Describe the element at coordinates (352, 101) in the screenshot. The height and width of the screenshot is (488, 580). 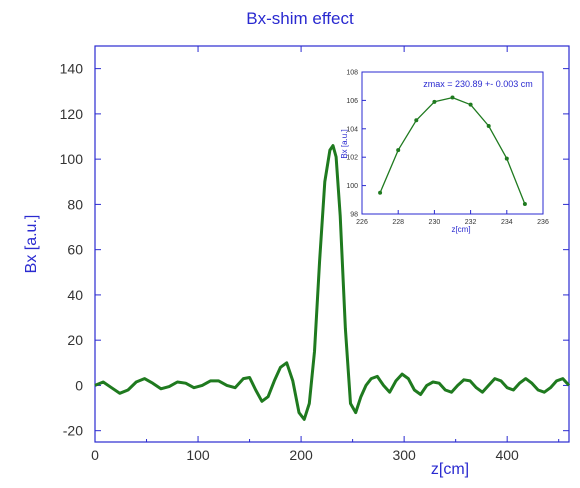
I see `inset-y-tick-label: 106` at that location.